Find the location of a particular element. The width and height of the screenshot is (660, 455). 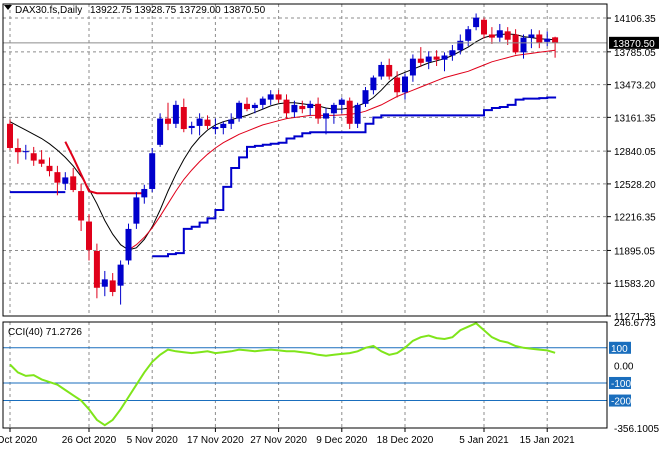

cci-tick-label: 0.00 is located at coordinates (624, 366).